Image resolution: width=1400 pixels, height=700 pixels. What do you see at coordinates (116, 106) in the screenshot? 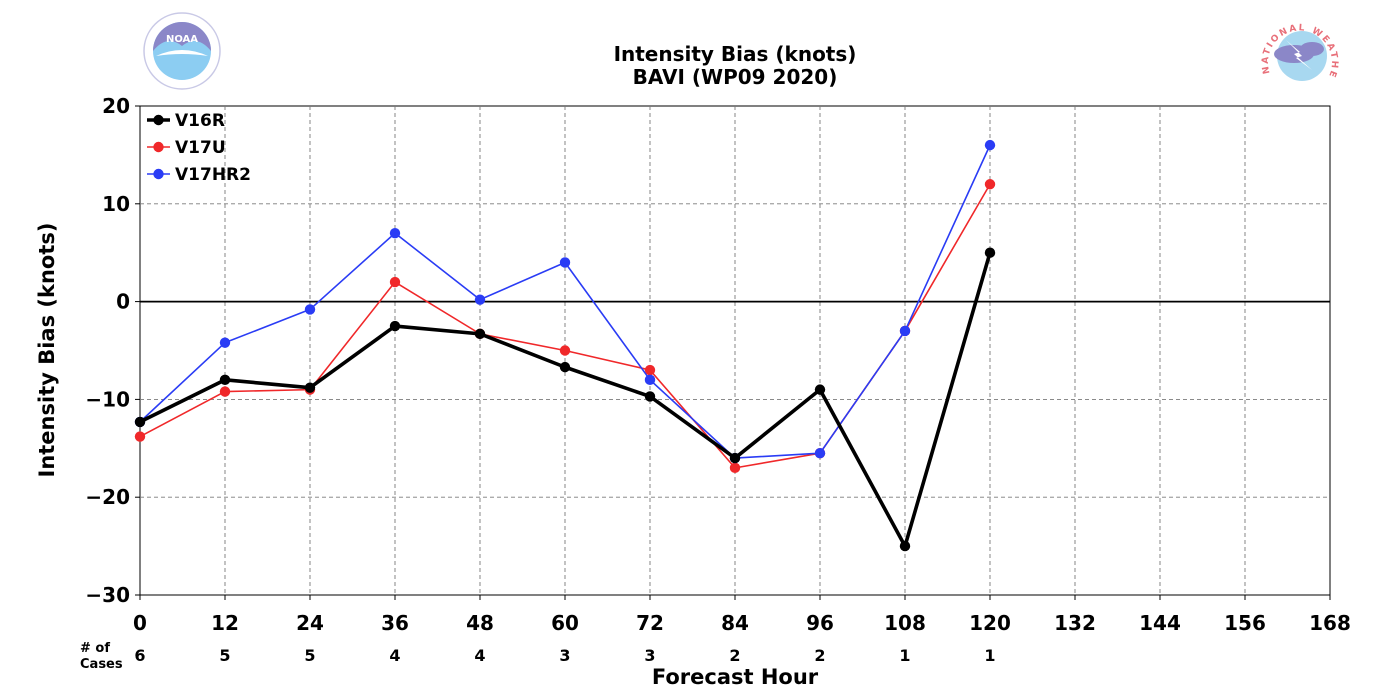
I see `y-tick-label: 20` at bounding box center [116, 106].